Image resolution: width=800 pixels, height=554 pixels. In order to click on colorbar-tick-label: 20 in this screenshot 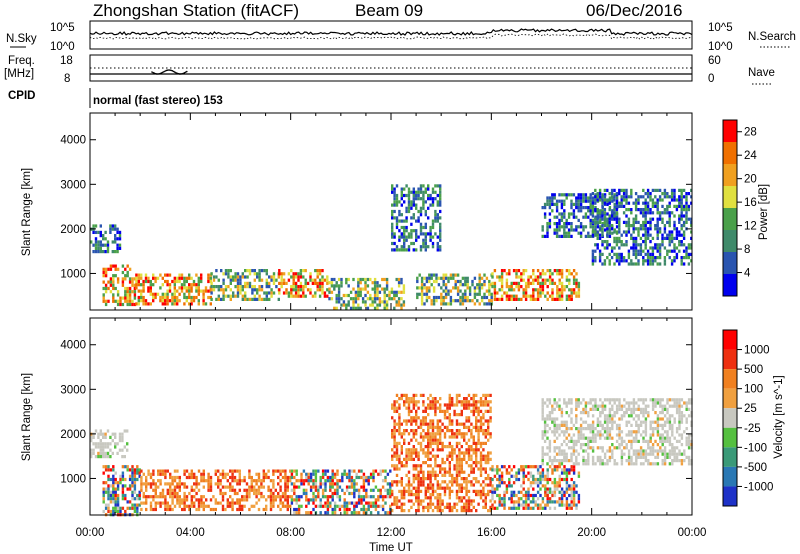, I will do `click(750, 180)`.